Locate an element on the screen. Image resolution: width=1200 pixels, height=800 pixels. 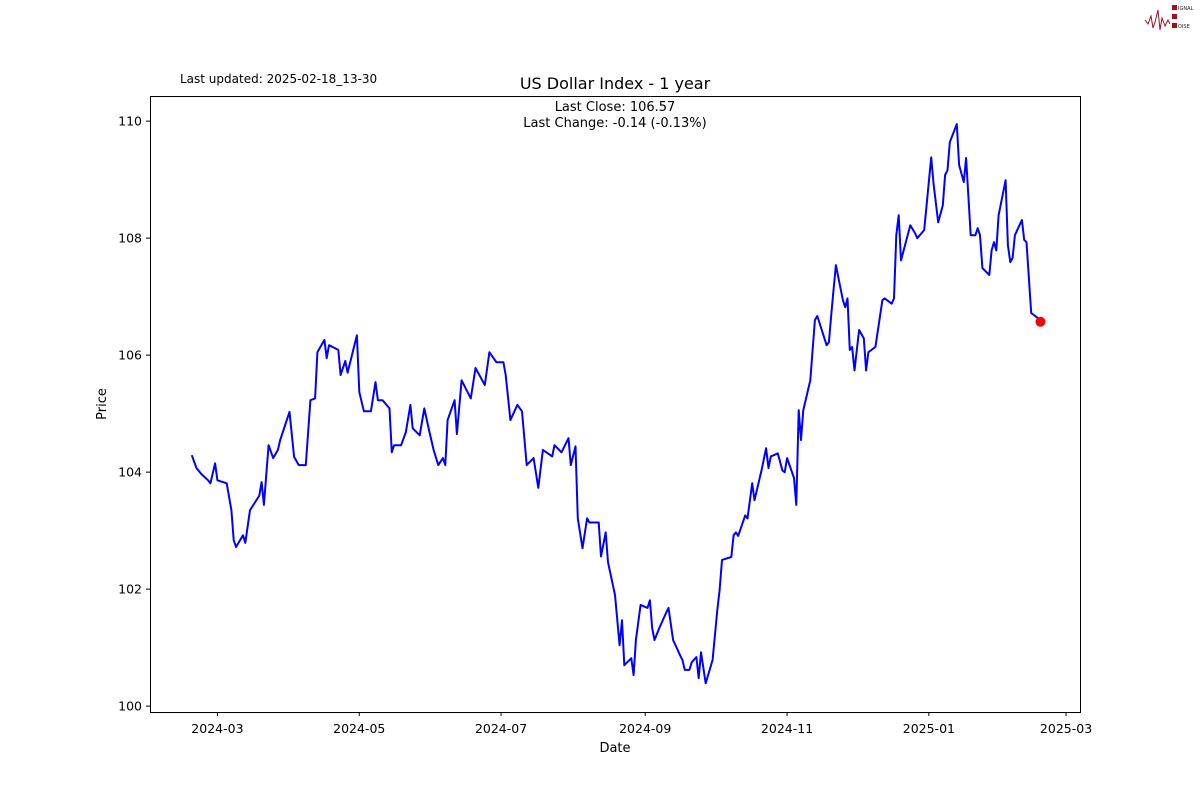
y-tick-label: 104 is located at coordinates (130, 472).